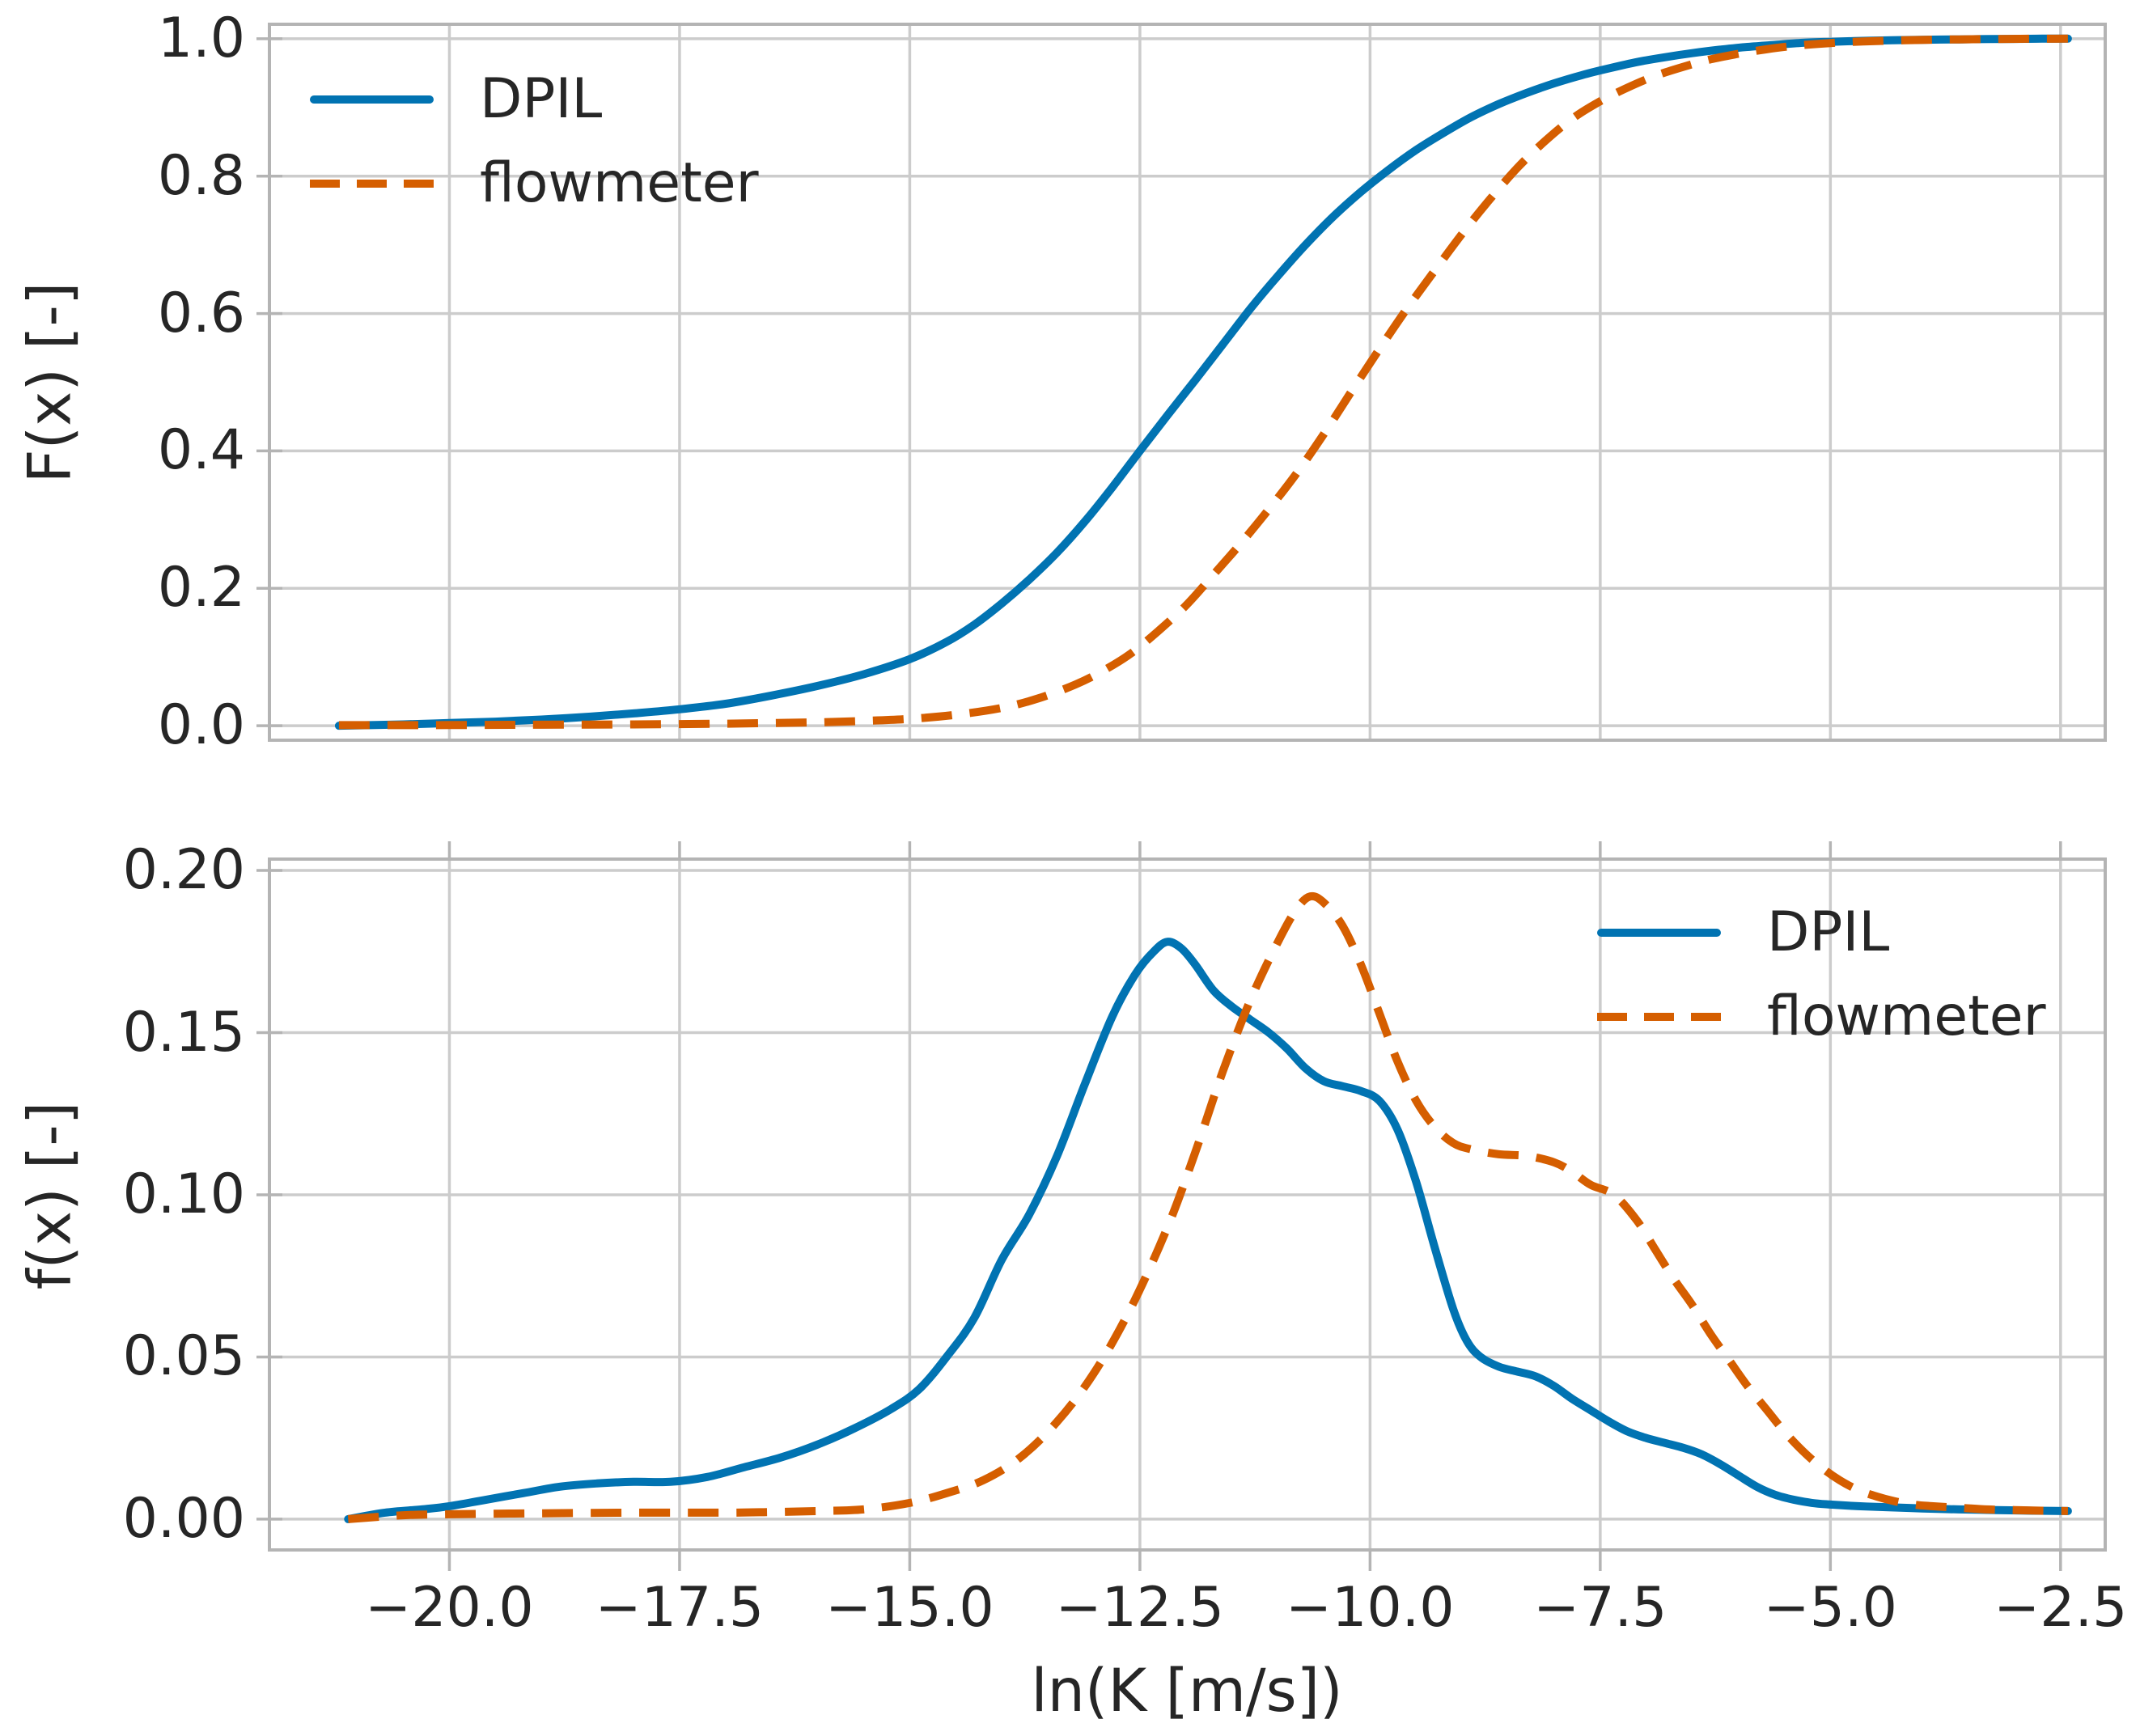 Image resolution: width=2140 pixels, height=1736 pixels. Describe the element at coordinates (201, 175) in the screenshot. I see `top-y-tick-label: 0.8` at that location.